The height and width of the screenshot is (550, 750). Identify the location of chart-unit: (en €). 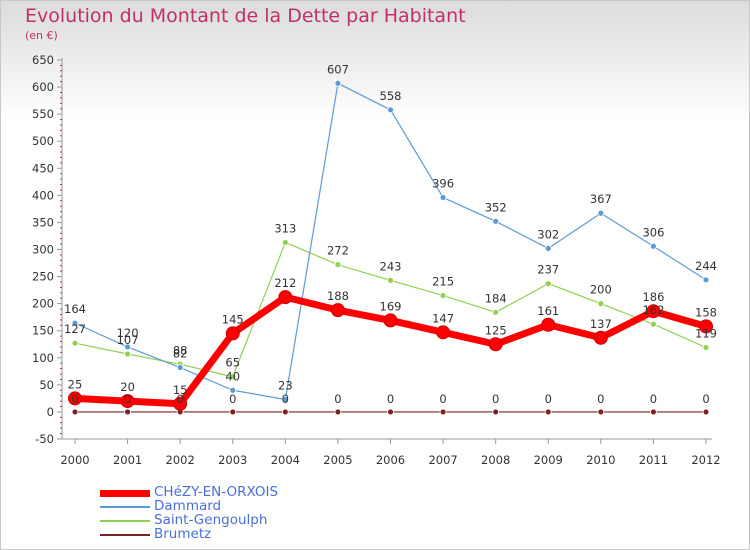
(41, 35).